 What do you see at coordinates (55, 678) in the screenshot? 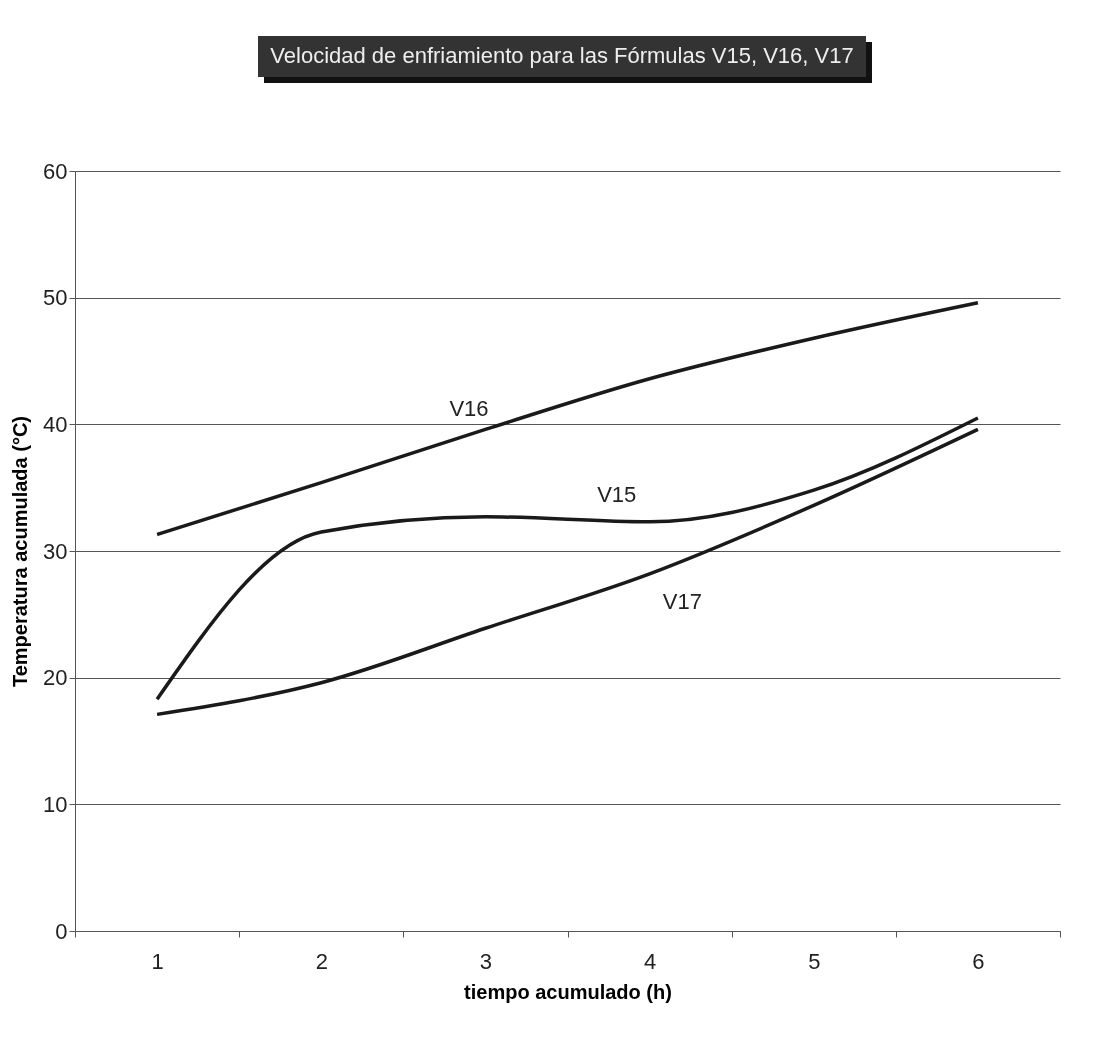
I see `y-tick-label: 20` at bounding box center [55, 678].